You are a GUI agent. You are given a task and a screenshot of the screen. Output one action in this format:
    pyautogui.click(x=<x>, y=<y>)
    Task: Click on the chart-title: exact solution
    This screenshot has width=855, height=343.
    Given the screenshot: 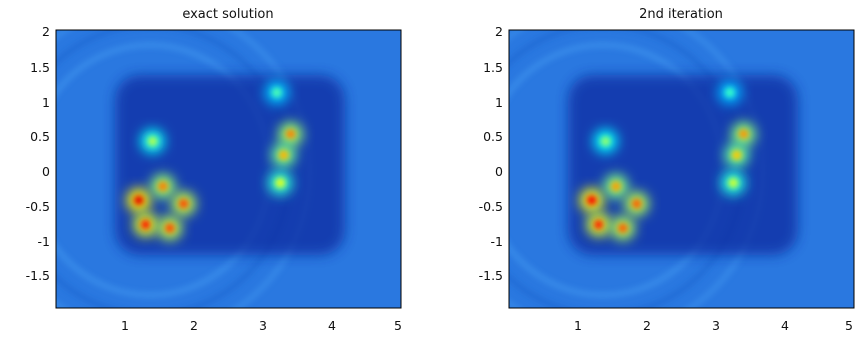 What is the action you would take?
    pyautogui.click(x=227, y=14)
    